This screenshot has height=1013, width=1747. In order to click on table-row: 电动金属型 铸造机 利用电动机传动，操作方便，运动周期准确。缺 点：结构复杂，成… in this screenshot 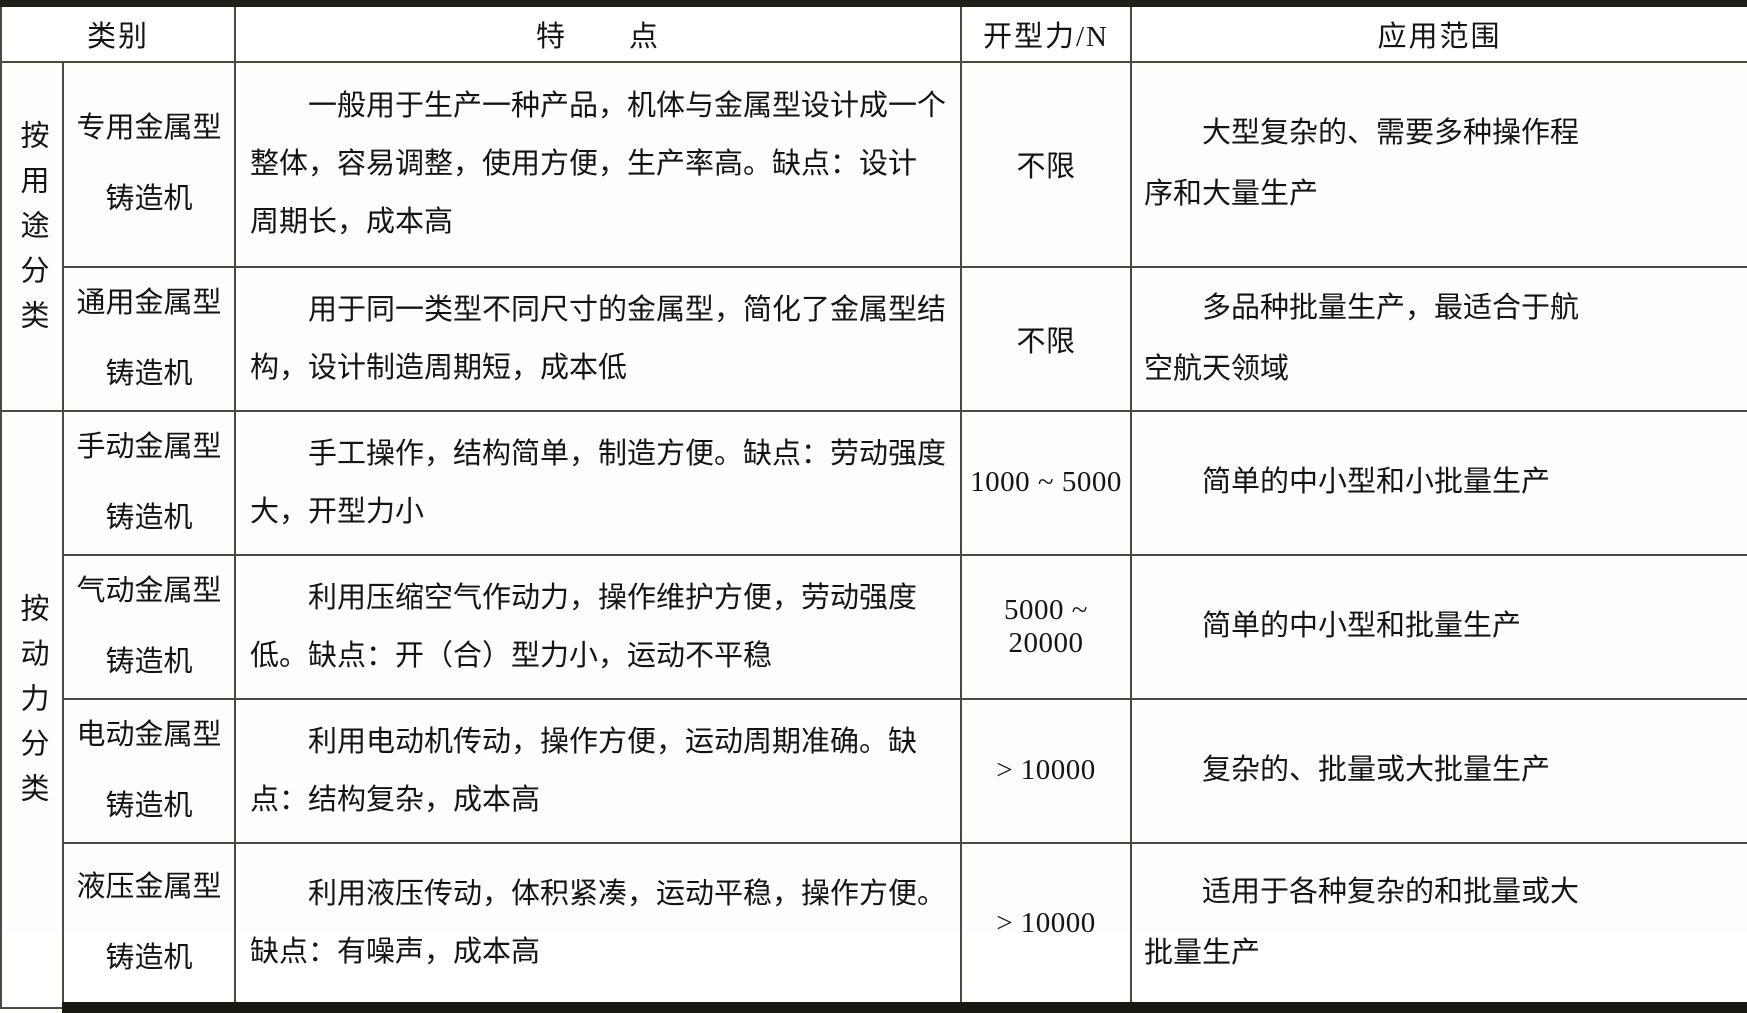, I will do `click(874, 770)`.